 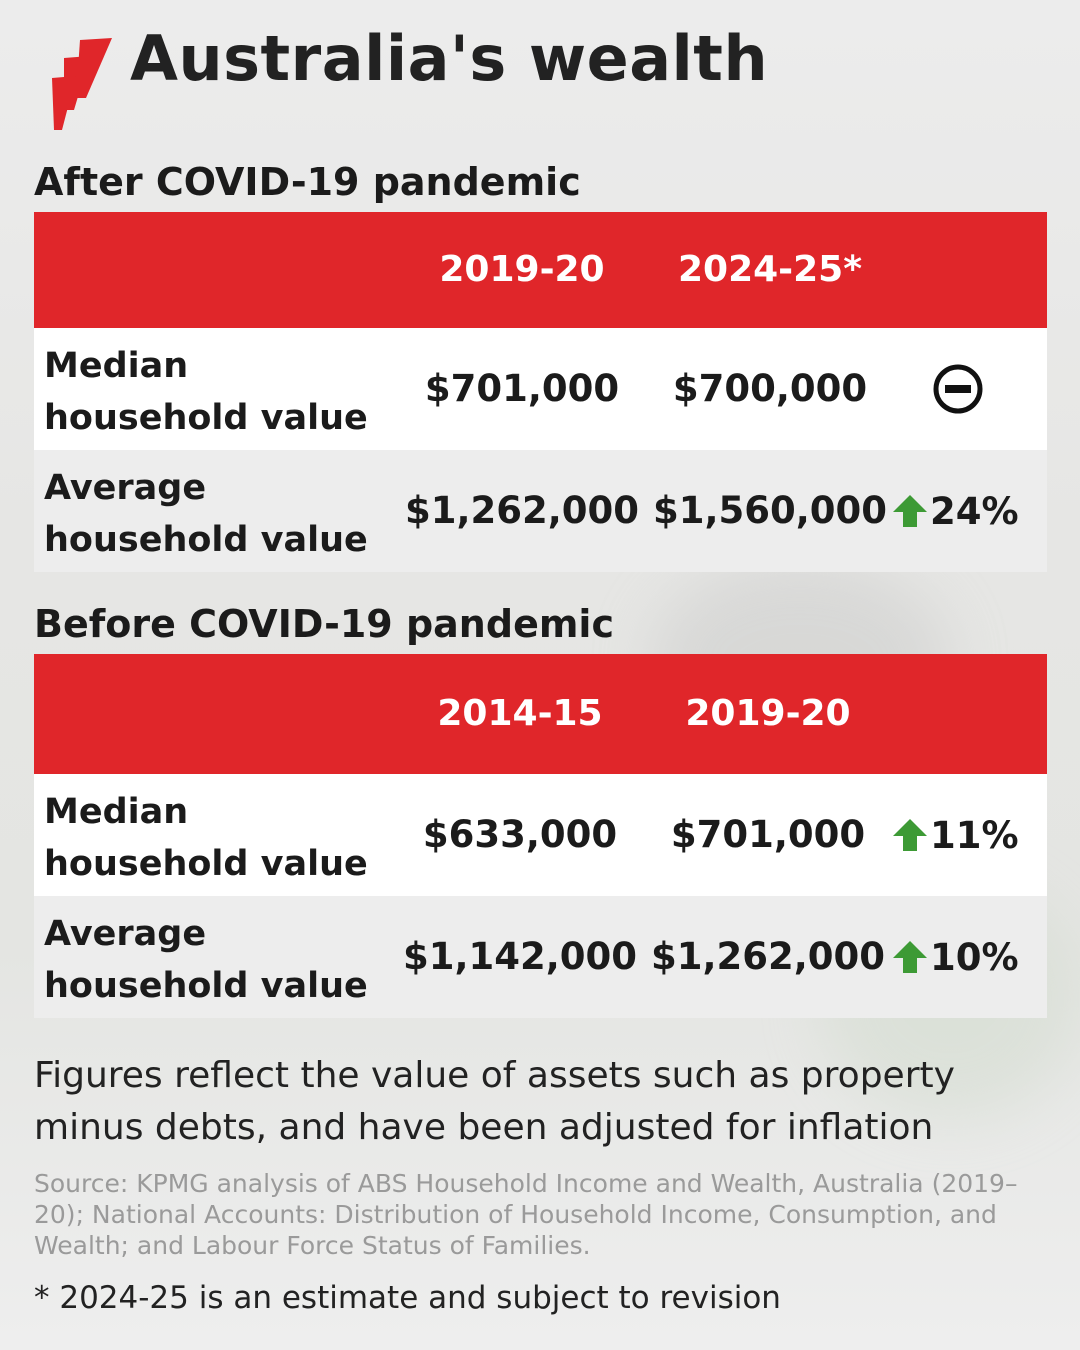 I want to click on section-heading-before: Before COVID-19 pandemic, so click(x=324, y=624).